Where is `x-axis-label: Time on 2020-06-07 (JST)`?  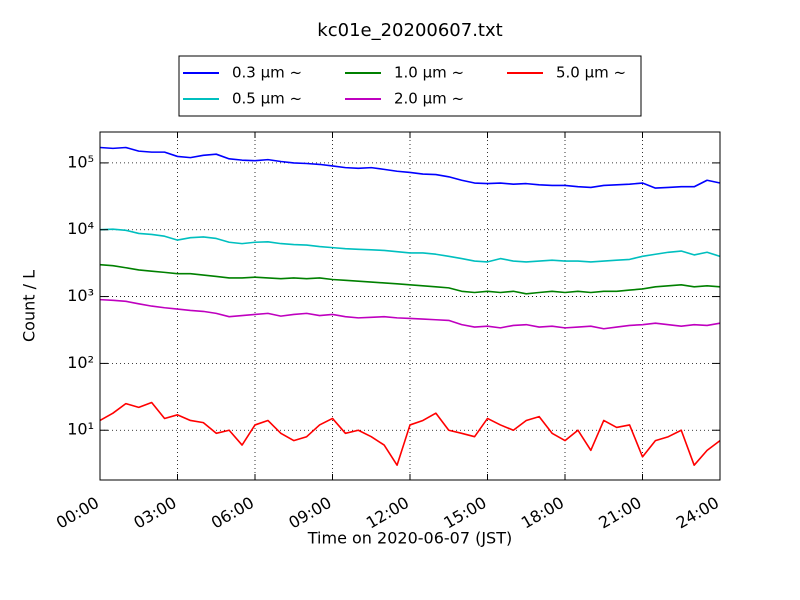 x-axis-label: Time on 2020-06-07 (JST) is located at coordinates (409, 538).